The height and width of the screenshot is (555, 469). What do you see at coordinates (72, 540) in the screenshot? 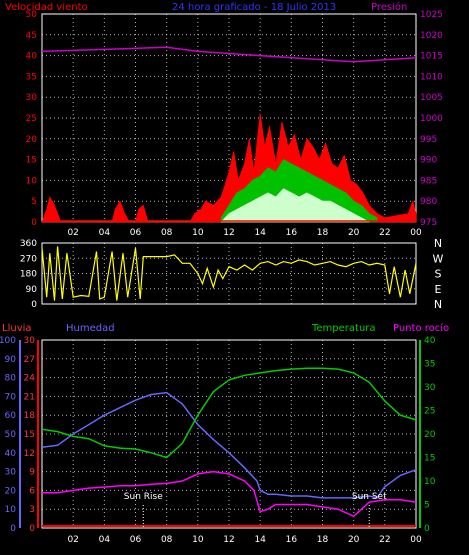
I see `x3-tick-02: 02` at bounding box center [72, 540].